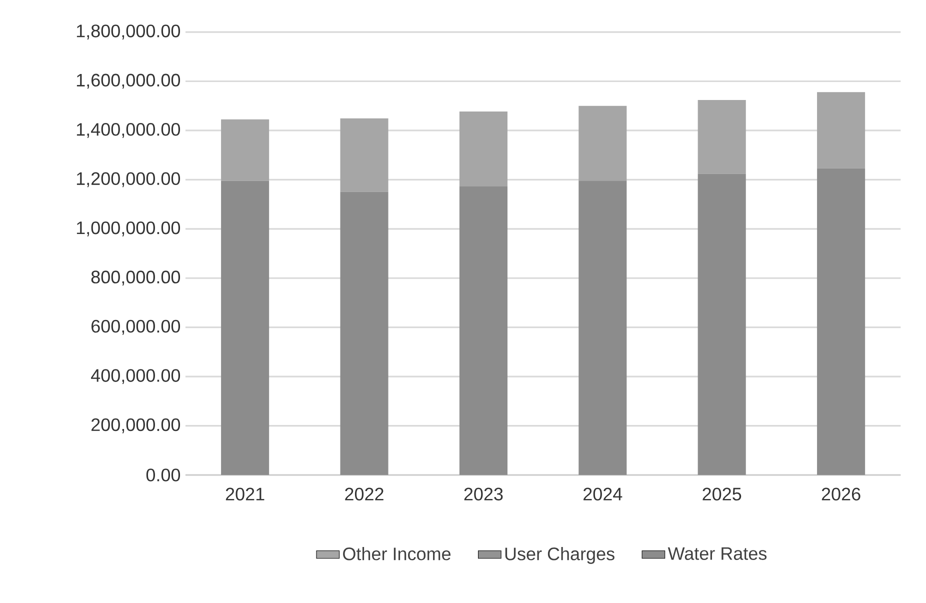 This screenshot has width=926, height=603. What do you see at coordinates (841, 494) in the screenshot?
I see `x-tick-label: 2026` at bounding box center [841, 494].